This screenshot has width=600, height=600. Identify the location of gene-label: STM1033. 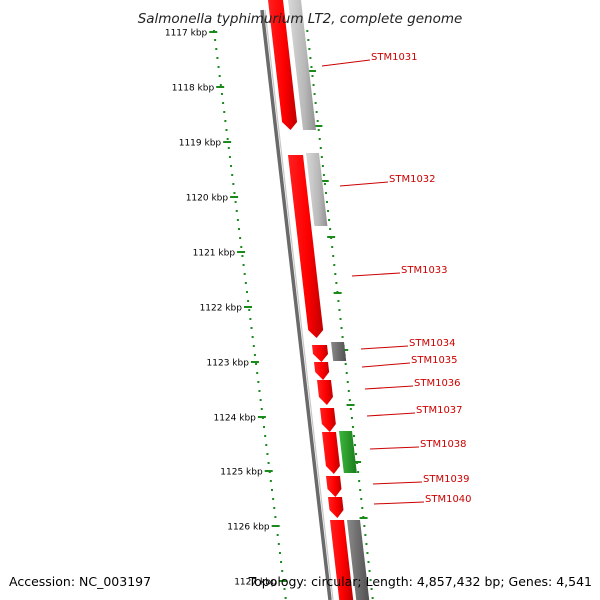
(424, 270).